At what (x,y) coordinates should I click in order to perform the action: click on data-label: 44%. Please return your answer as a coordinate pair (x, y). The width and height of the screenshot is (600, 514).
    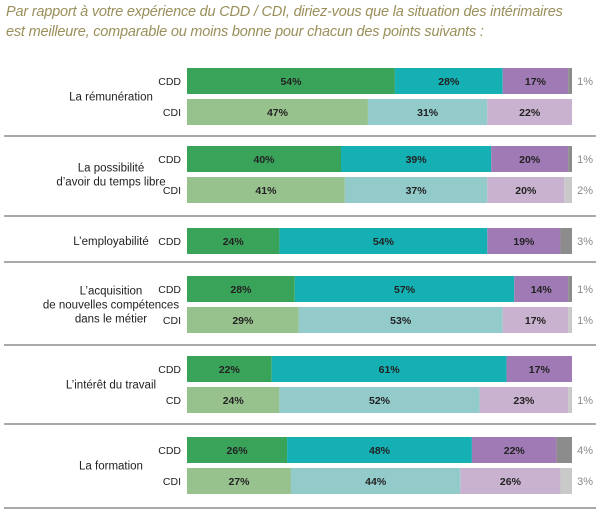
    Looking at the image, I should click on (376, 482).